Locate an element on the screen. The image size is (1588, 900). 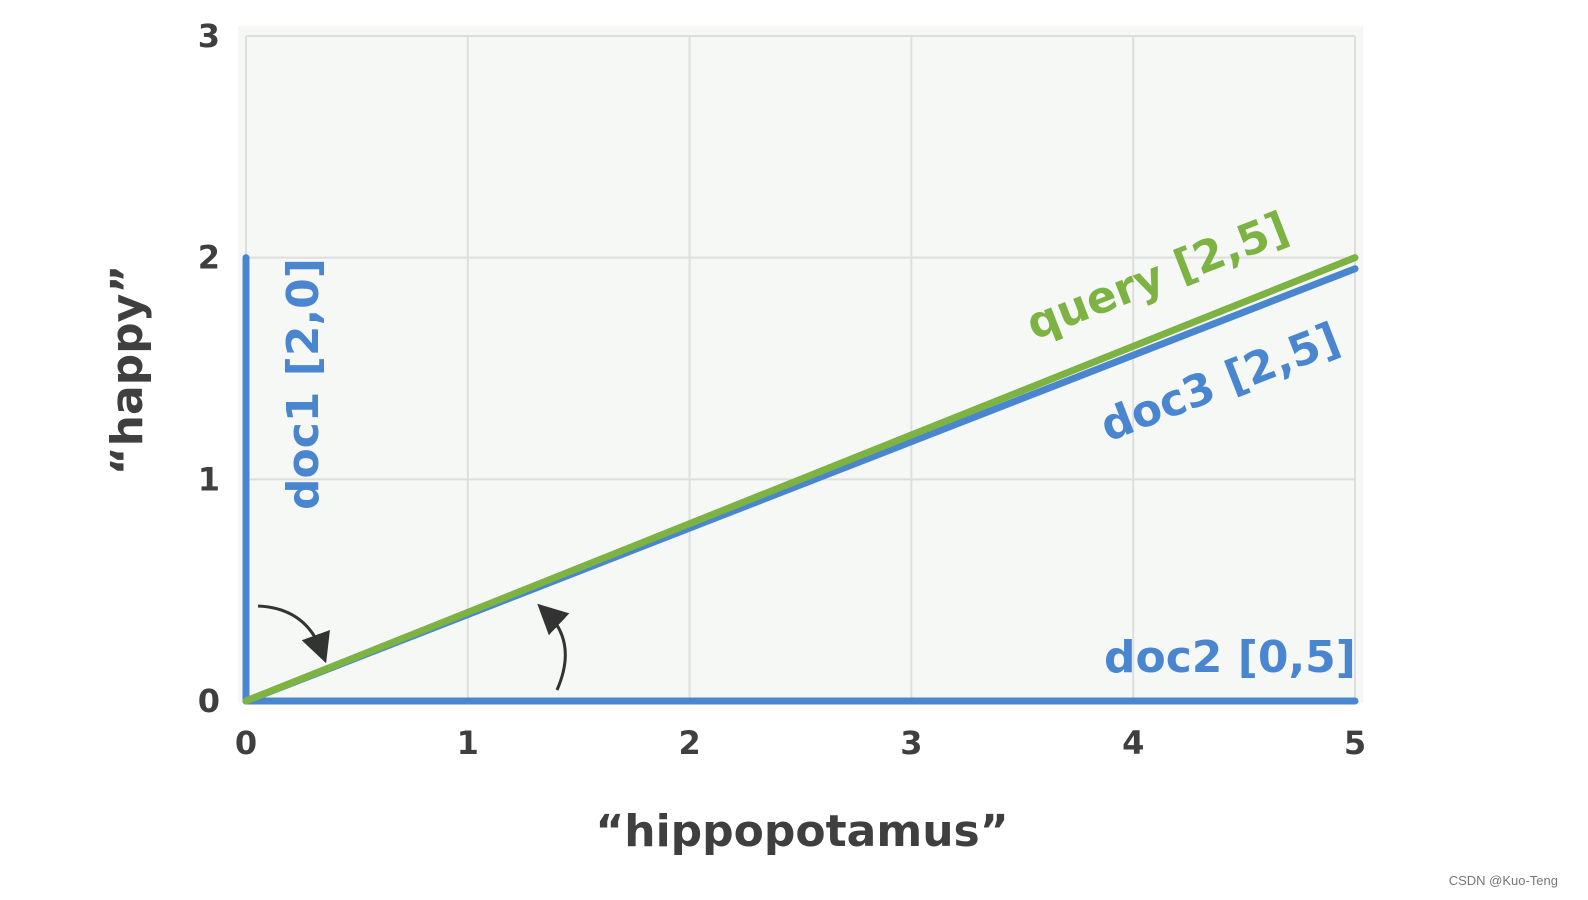
series-doc1-label: doc1 [2,0] is located at coordinates (303, 384).